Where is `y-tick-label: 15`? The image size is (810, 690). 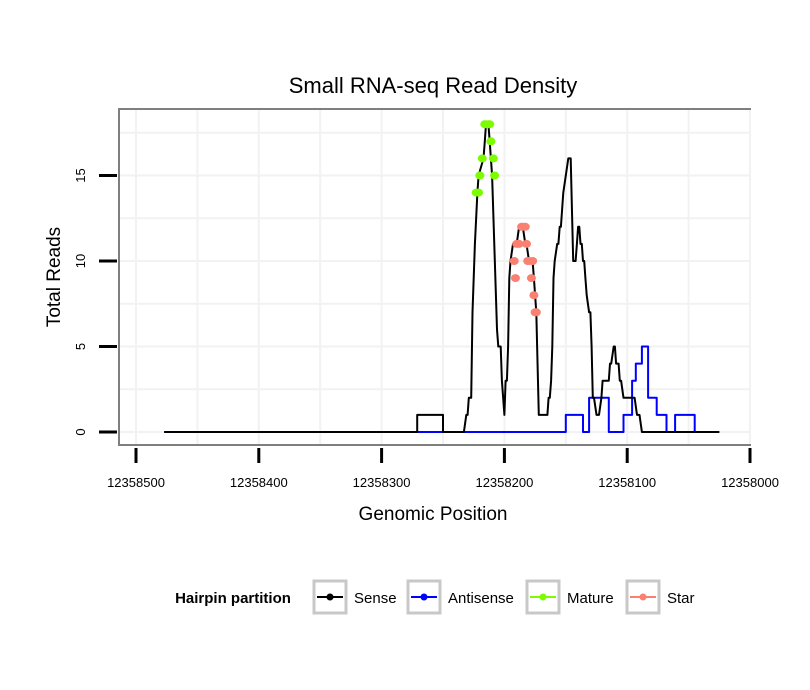 y-tick-label: 15 is located at coordinates (80, 175).